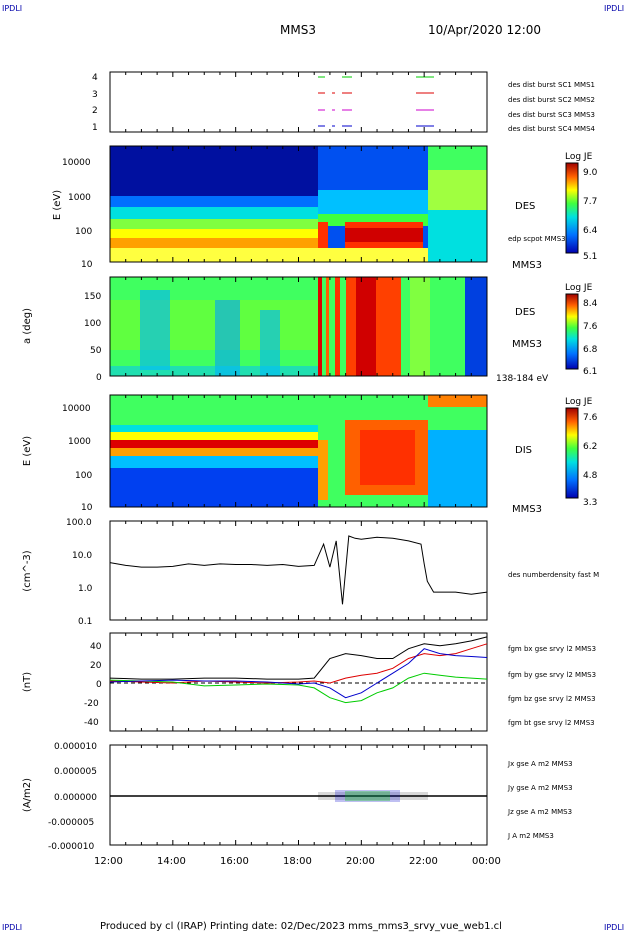 This screenshot has height=934, width=630. Describe the element at coordinates (614, 8) in the screenshot. I see `corner-mark-top-right: IPDLI` at that location.